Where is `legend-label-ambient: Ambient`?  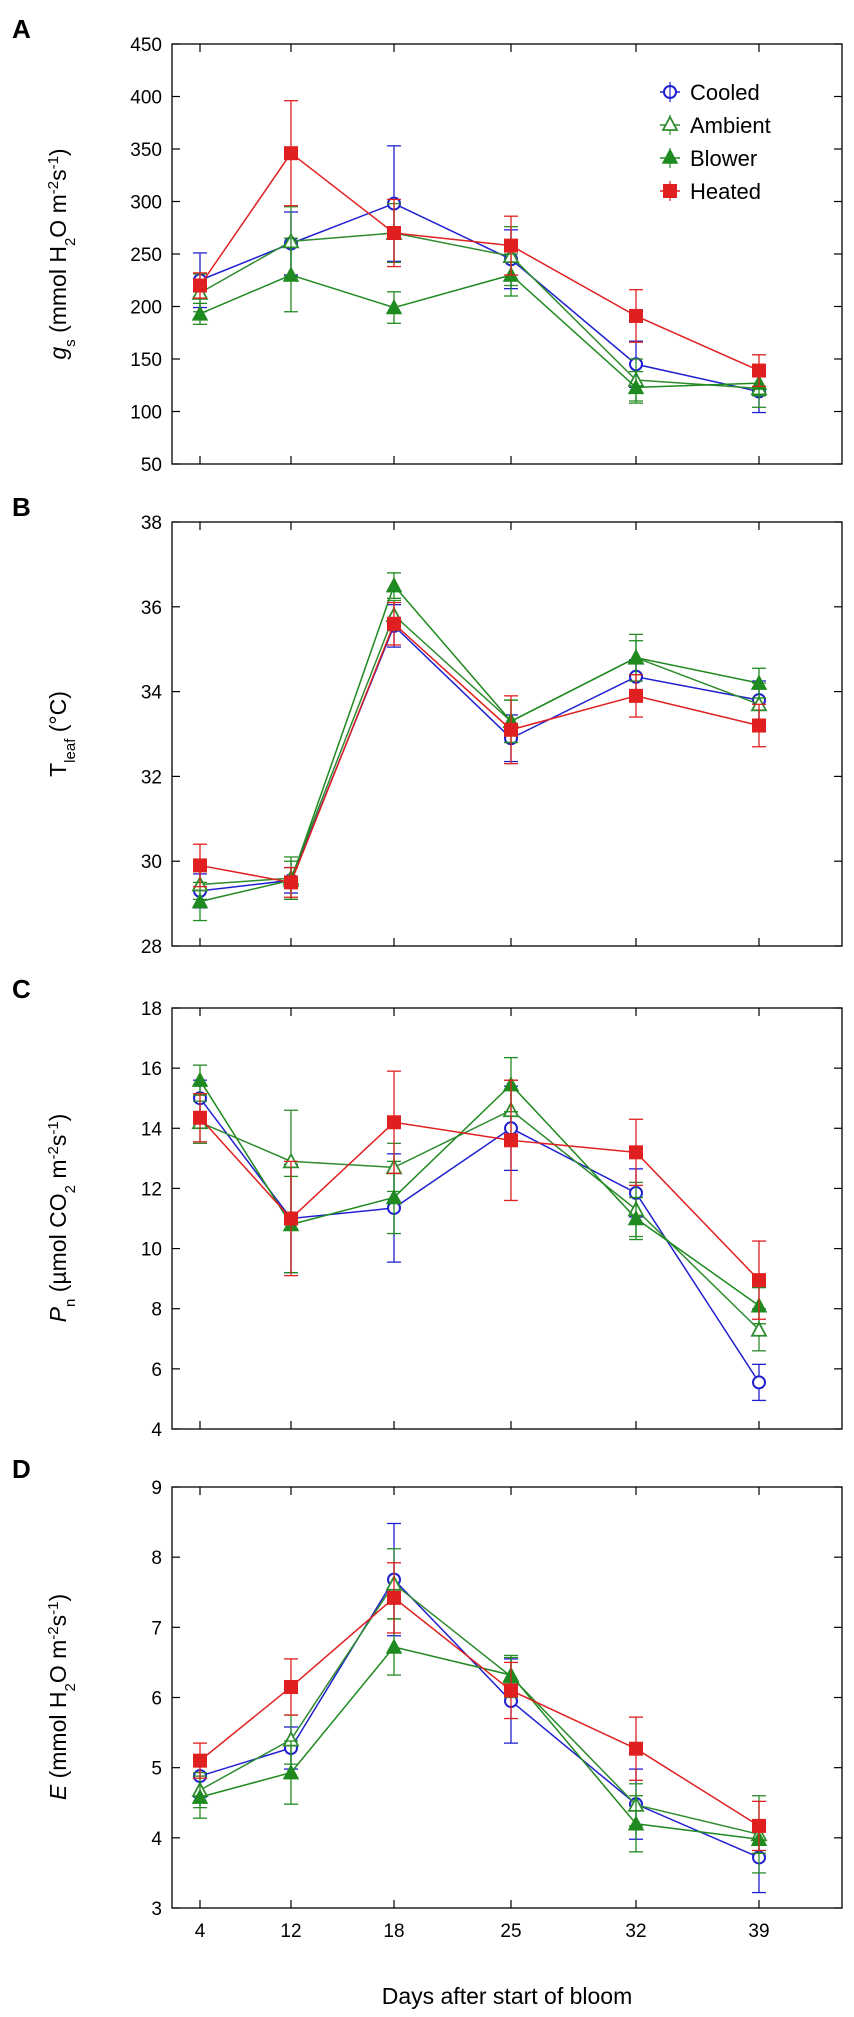 legend-label-ambient: Ambient is located at coordinates (730, 125).